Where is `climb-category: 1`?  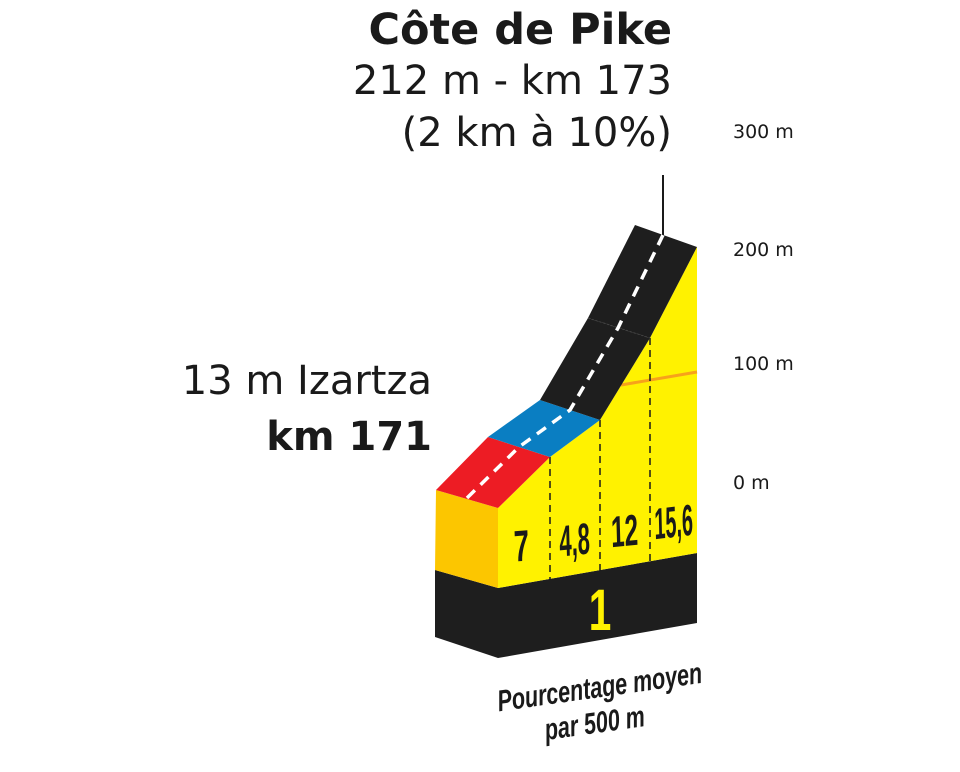 climb-category: 1 is located at coordinates (600, 610).